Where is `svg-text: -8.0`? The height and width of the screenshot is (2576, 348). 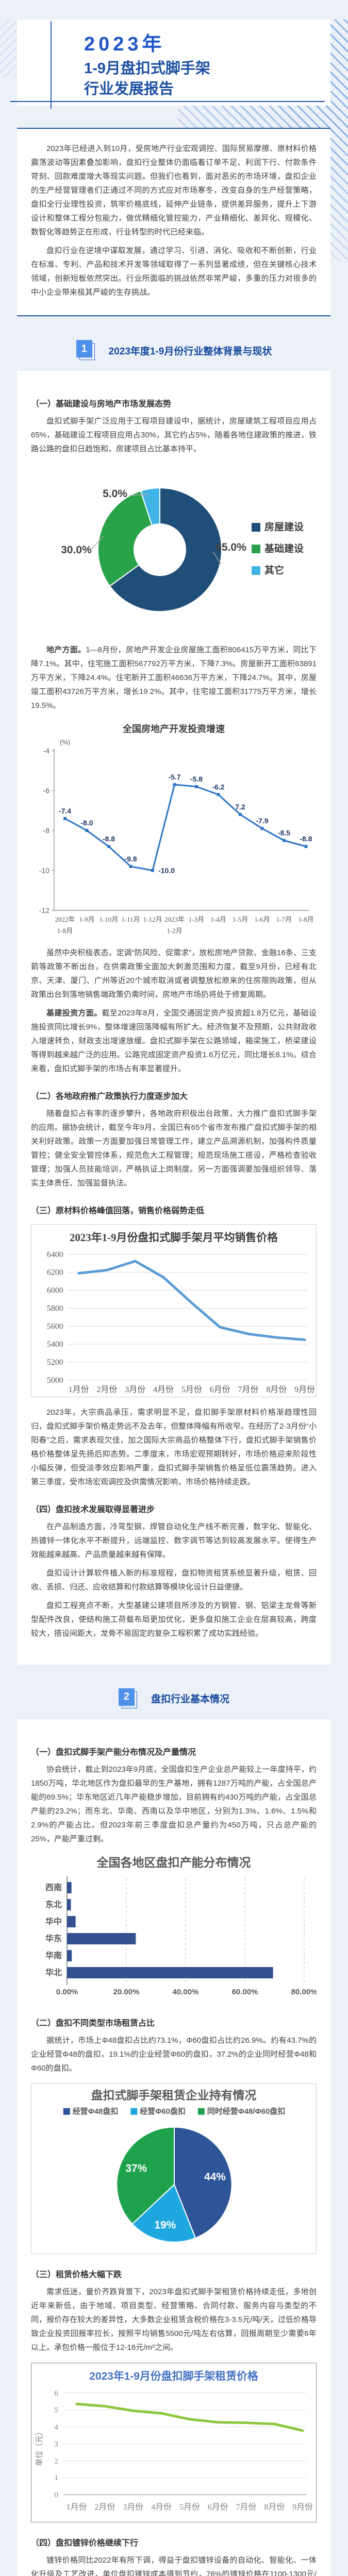
svg-text: -8.0 is located at coordinates (86, 823).